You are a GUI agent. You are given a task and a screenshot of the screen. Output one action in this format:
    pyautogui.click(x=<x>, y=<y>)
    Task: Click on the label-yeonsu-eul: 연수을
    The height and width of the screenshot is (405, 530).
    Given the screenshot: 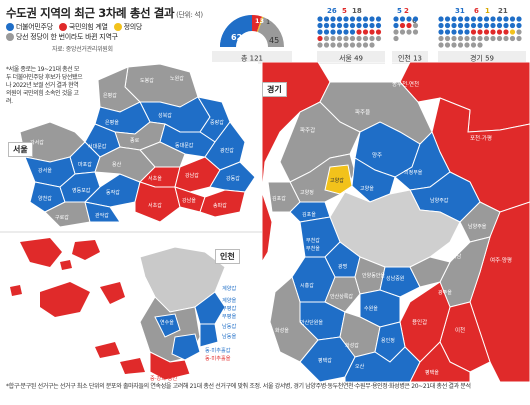 What is the action you would take?
    pyautogui.click(x=167, y=322)
    